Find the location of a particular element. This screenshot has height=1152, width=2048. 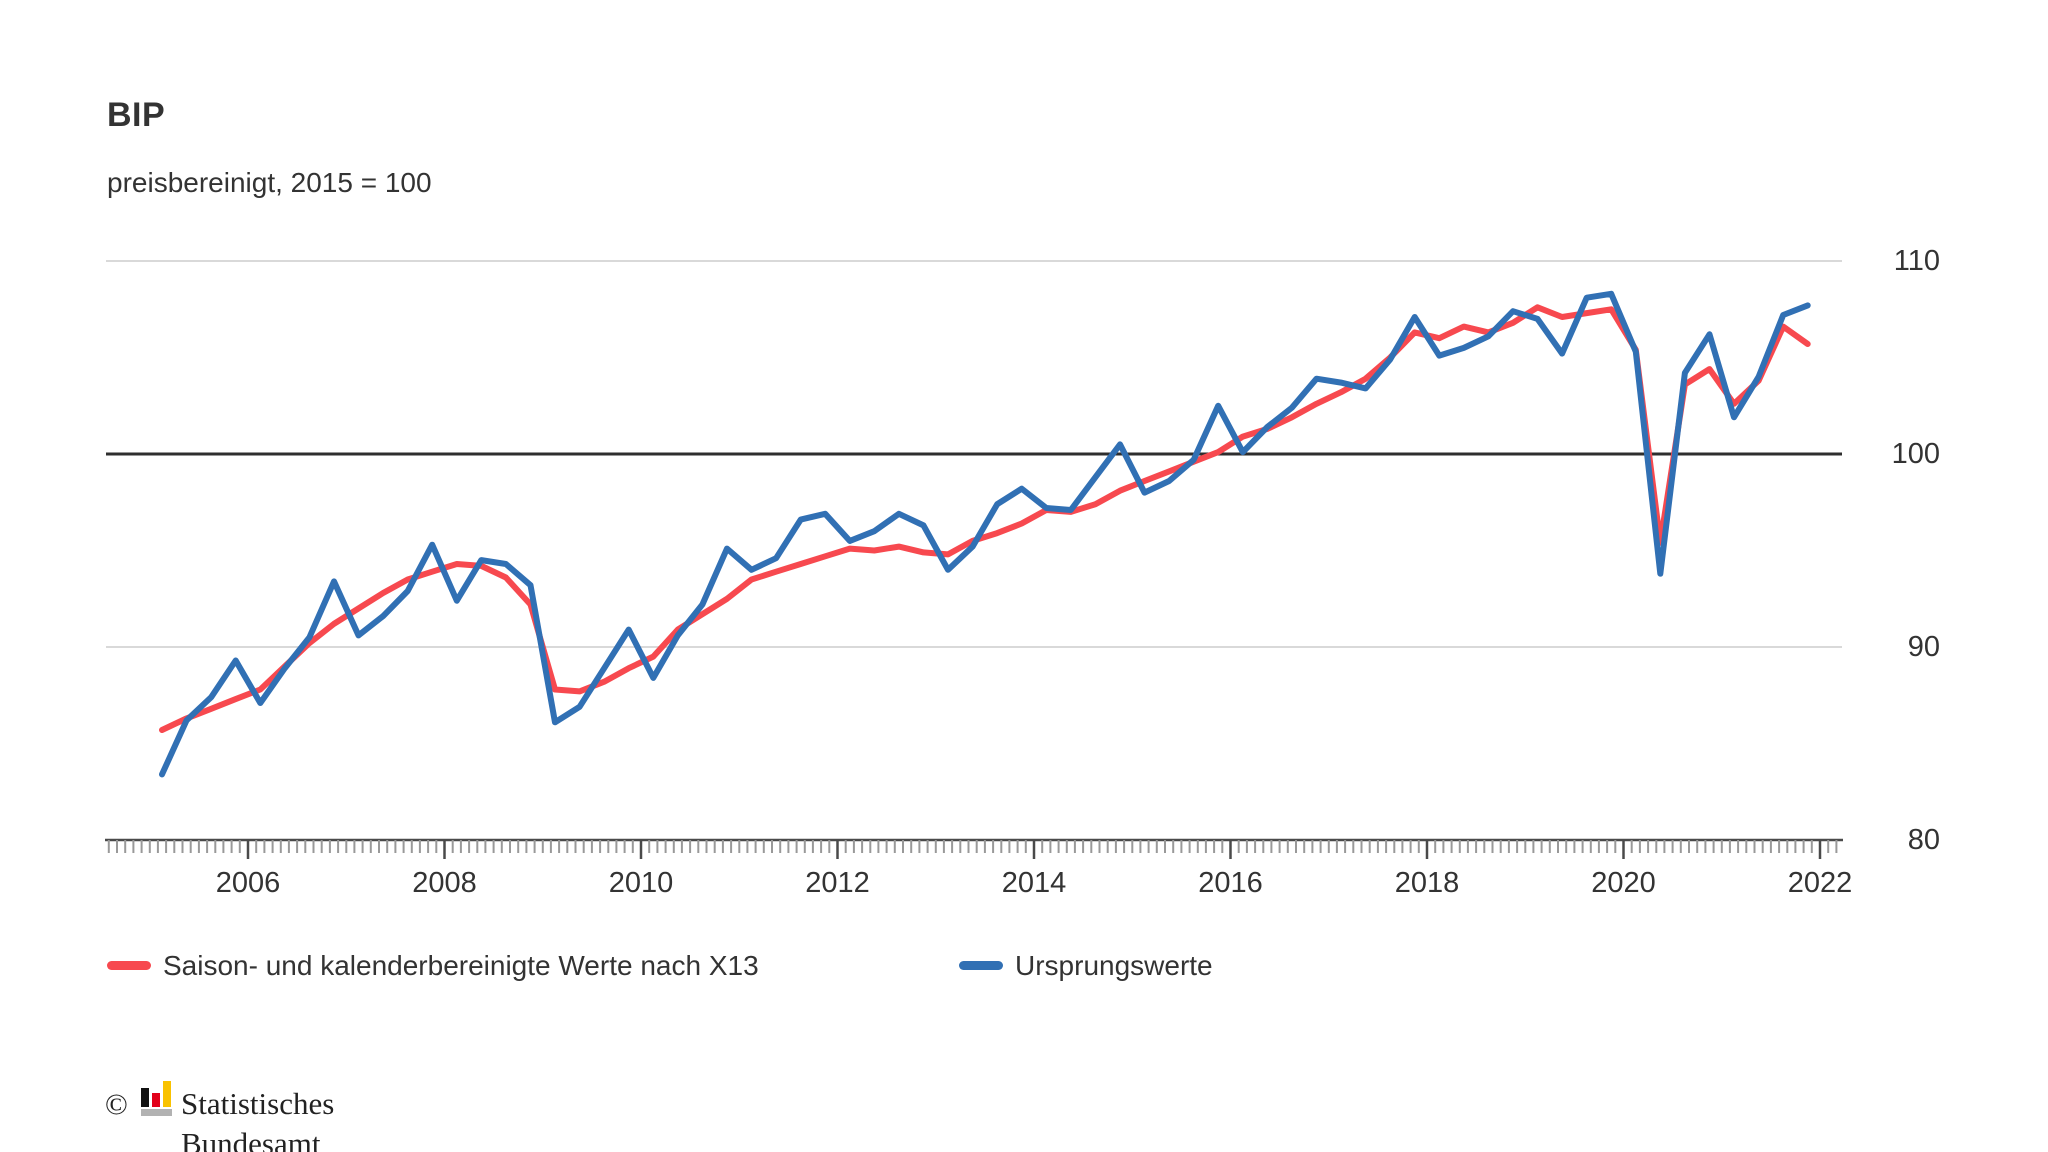

page-subtitle: preisbereinigt, 2015 = 100 is located at coordinates (269, 182).